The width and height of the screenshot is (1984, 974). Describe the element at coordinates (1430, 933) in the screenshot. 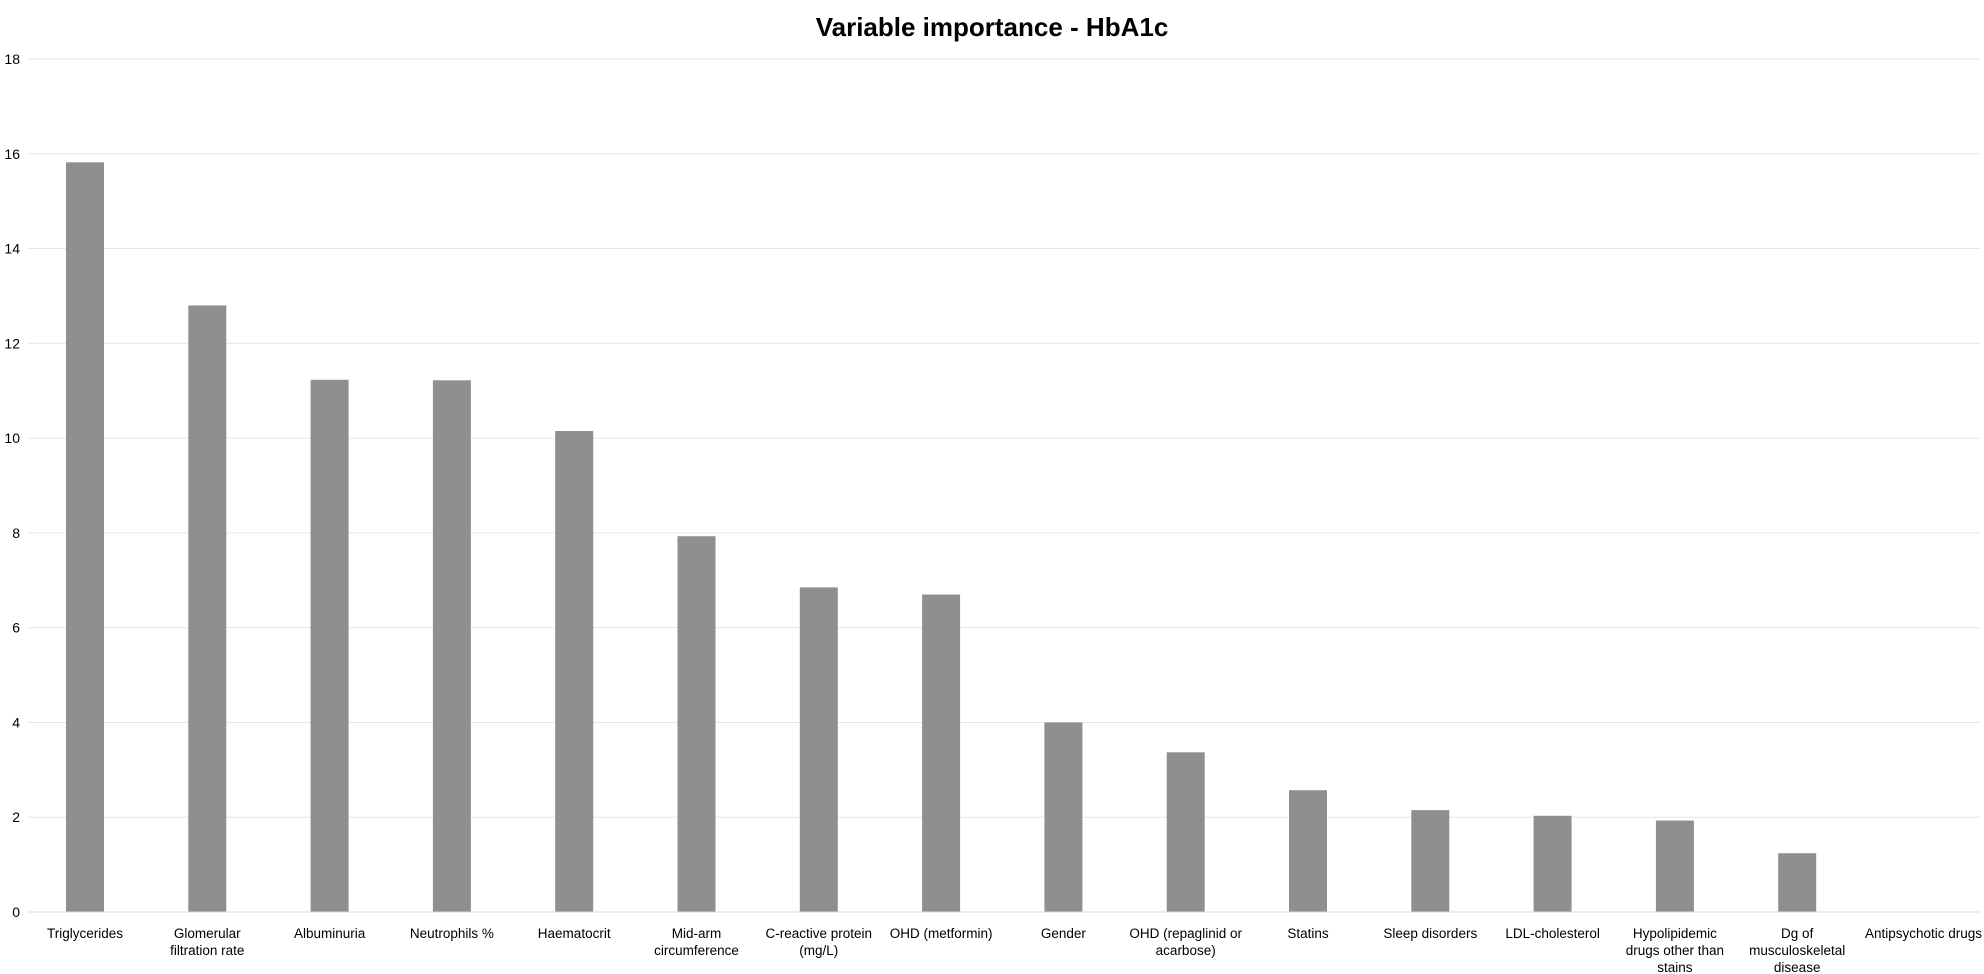

I see `x-category-label: Sleep disorders` at that location.